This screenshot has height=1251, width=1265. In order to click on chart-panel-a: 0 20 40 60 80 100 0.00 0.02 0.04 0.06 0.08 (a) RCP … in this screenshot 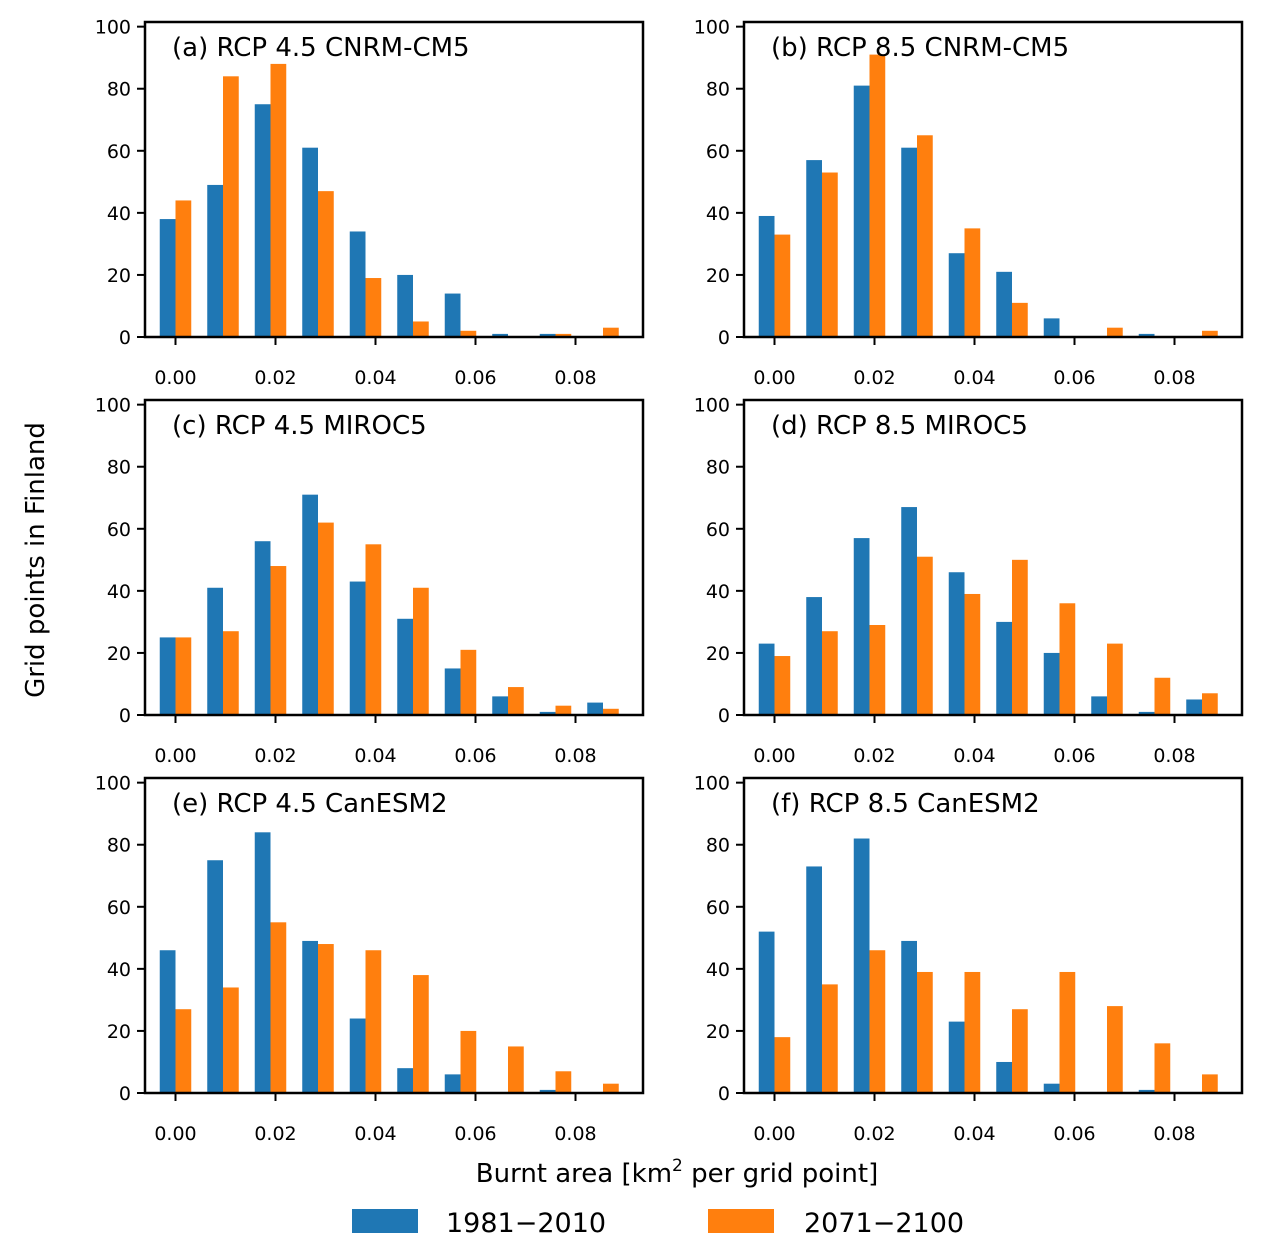, I will do `click(370, 203)`.